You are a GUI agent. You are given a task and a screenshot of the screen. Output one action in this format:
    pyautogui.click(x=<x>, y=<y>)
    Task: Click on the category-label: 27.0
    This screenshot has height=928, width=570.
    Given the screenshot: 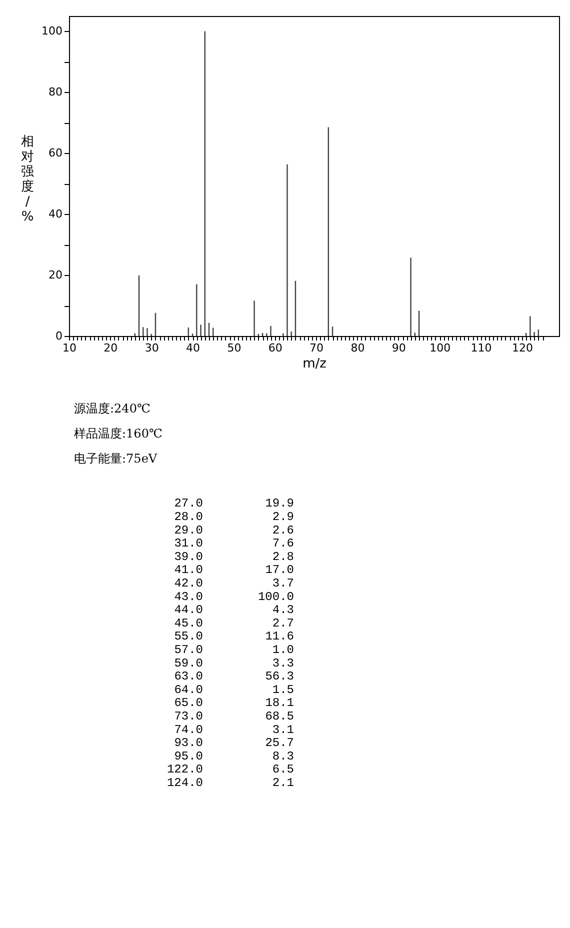 What is the action you would take?
    pyautogui.click(x=188, y=503)
    